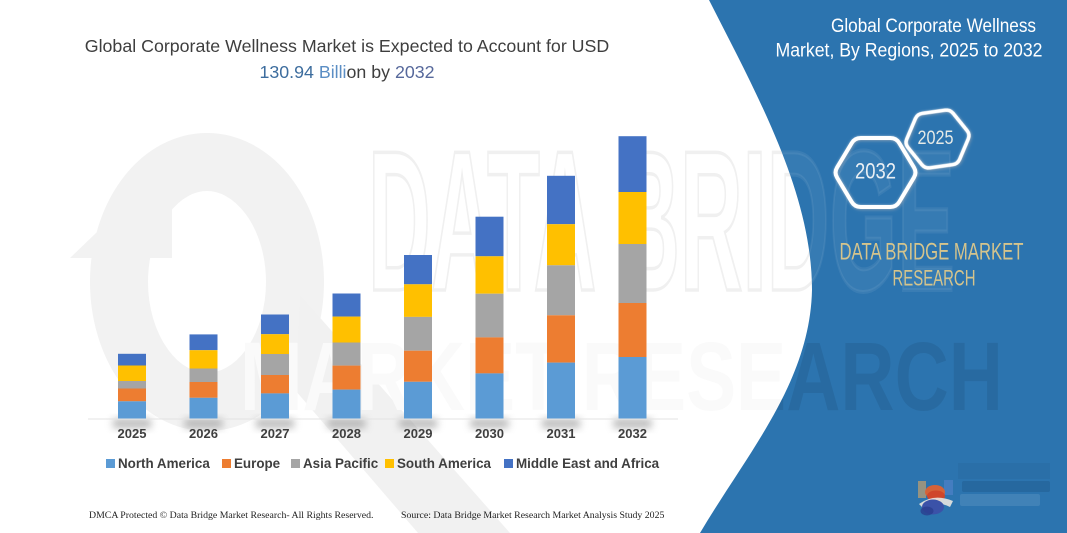 Image resolution: width=1067 pixels, height=533 pixels. What do you see at coordinates (933, 26) in the screenshot?
I see `svg-text: Global Corporate Wellness` at bounding box center [933, 26].